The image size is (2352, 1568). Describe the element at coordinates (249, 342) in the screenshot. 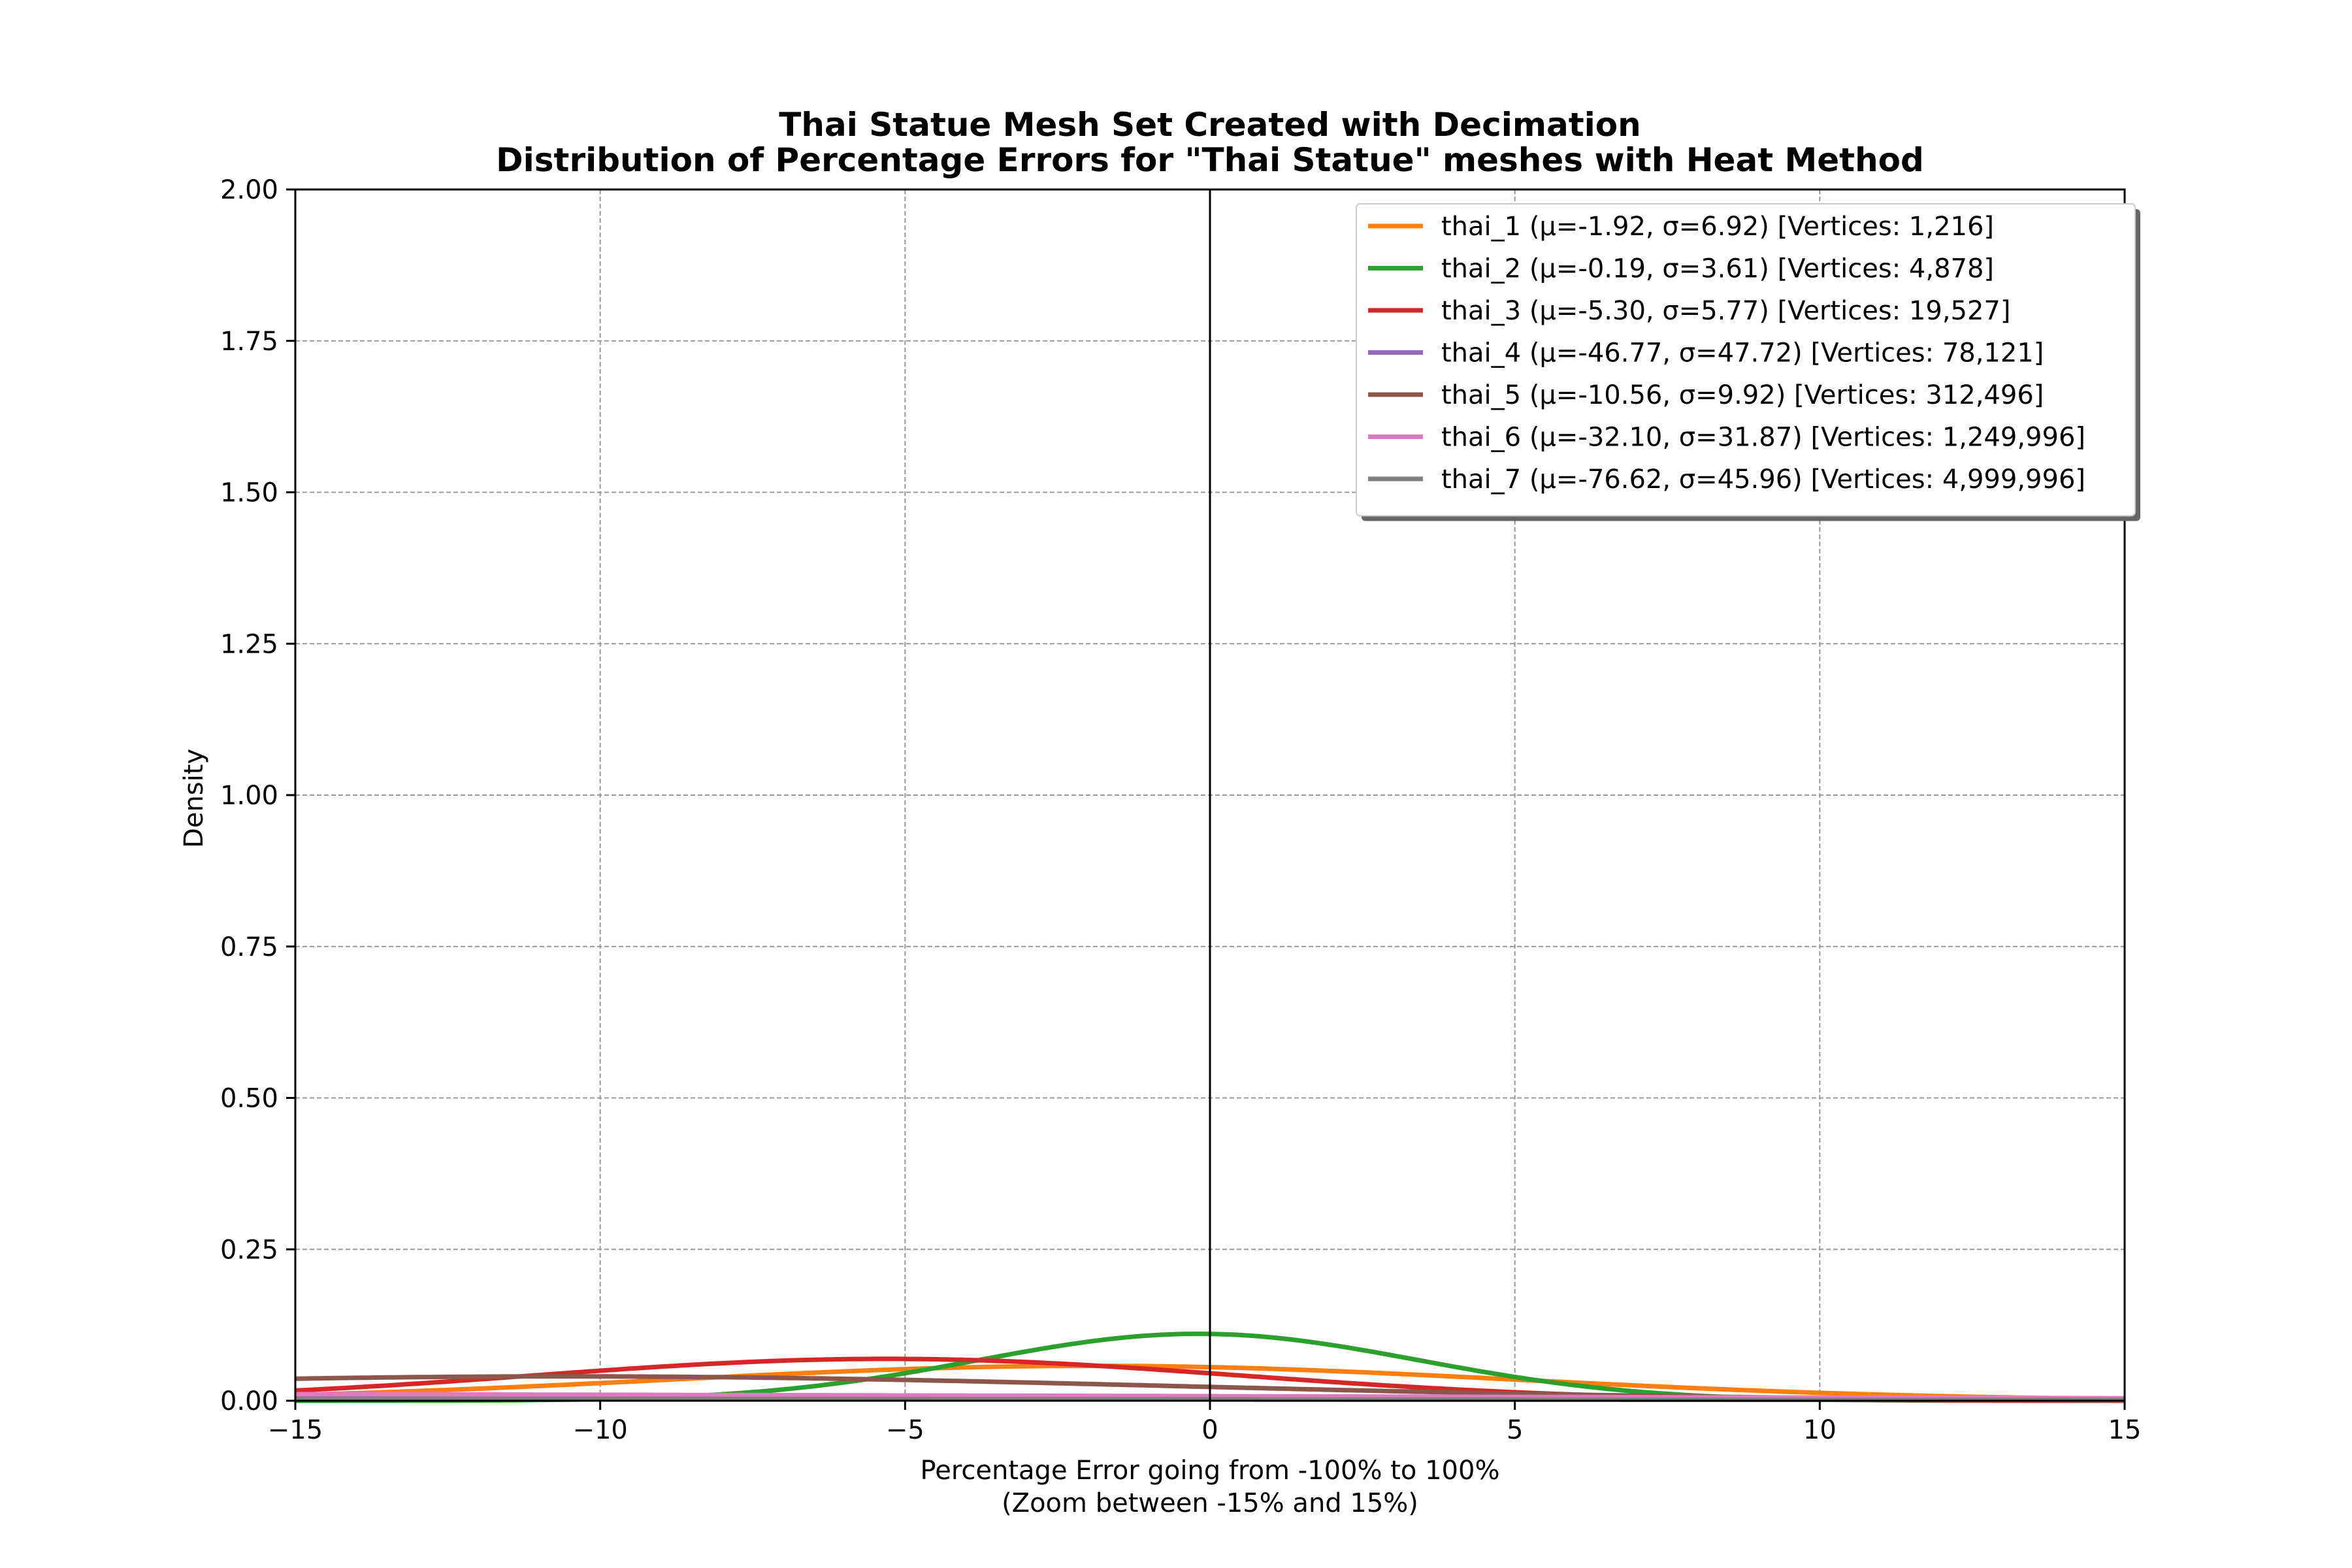

I see `y-tick-label: 1.75` at that location.